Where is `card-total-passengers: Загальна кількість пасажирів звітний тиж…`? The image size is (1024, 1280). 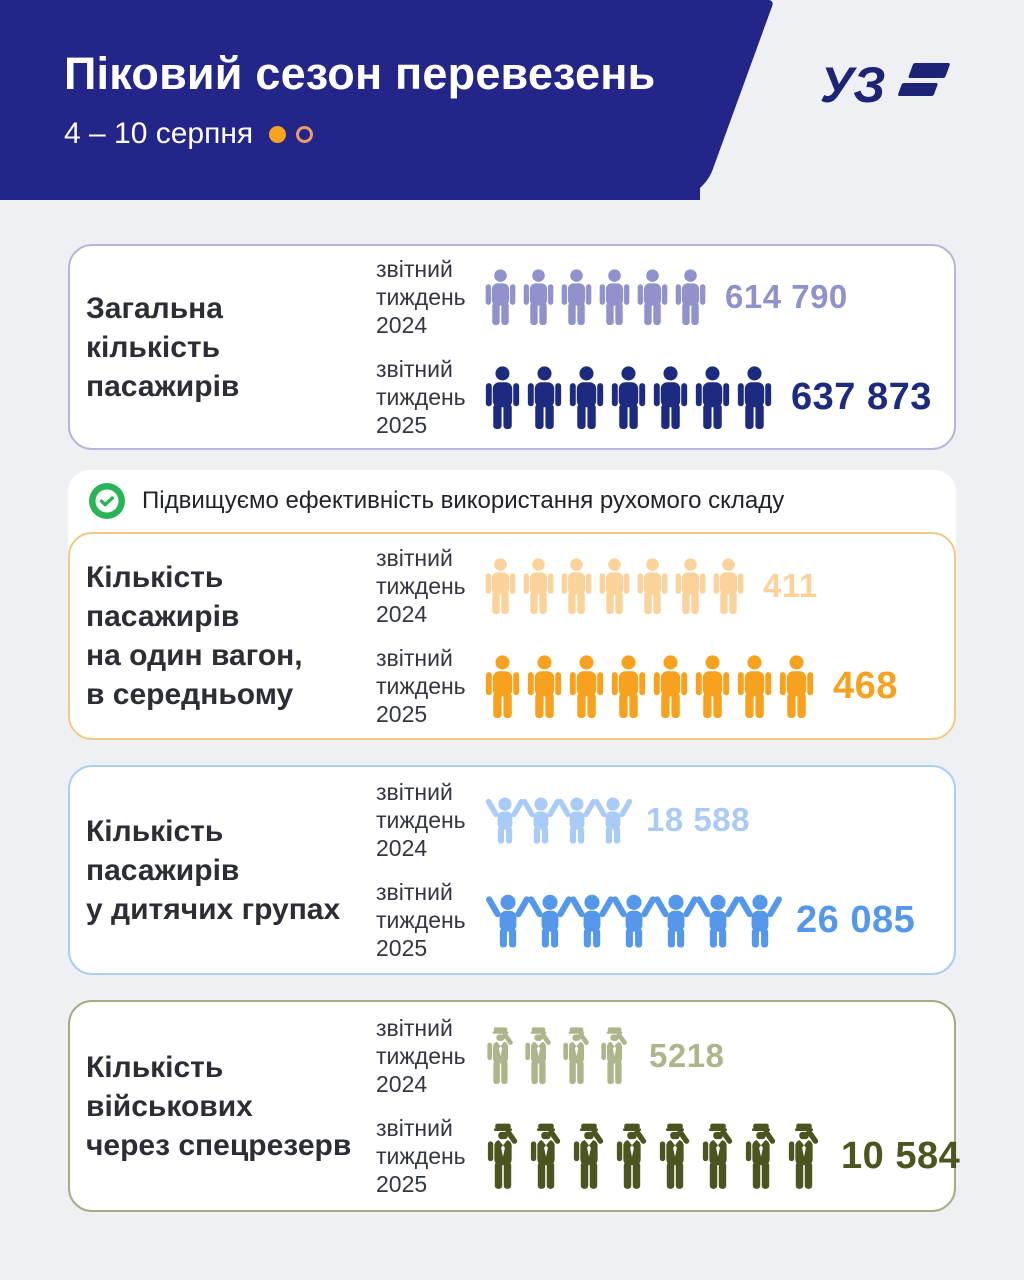 card-total-passengers: Загальна кількість пасажирів звітний тиж… is located at coordinates (512, 347).